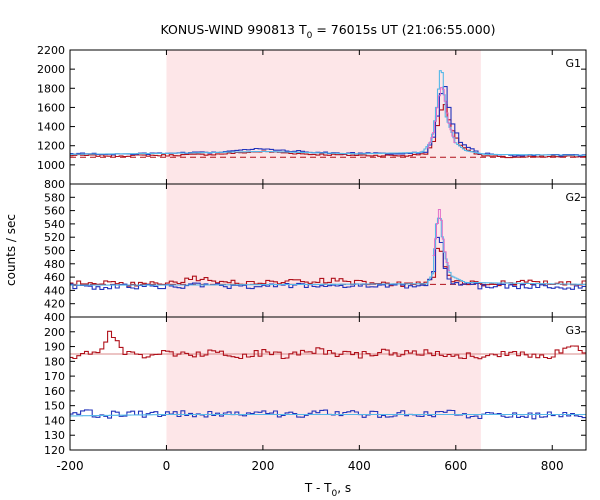 This screenshot has height=500, width=600. I want to click on series-blue-g3, so click(328, 414).